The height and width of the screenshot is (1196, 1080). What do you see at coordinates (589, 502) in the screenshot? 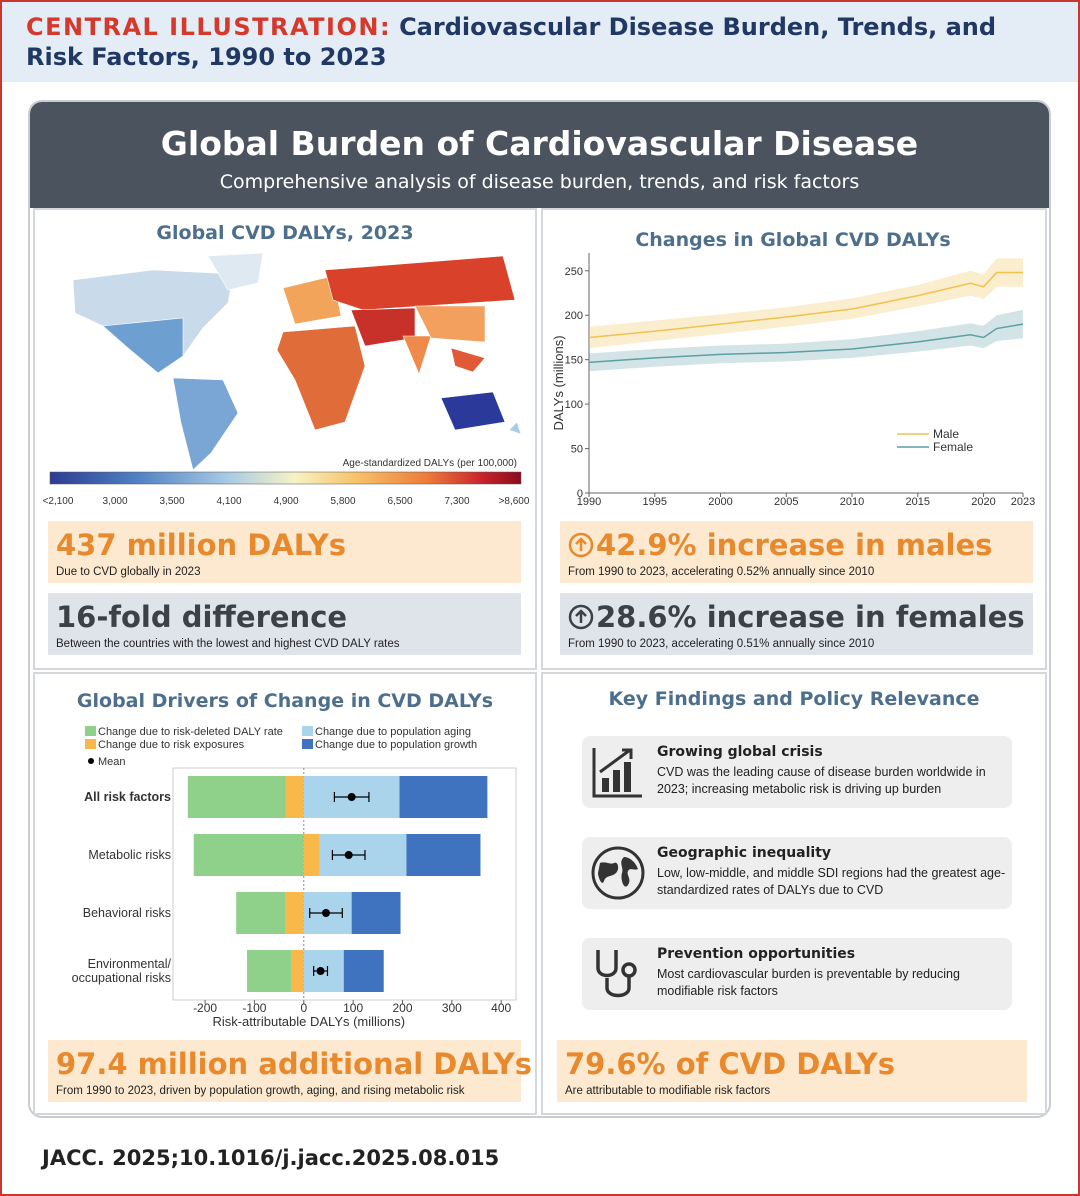
I see `x-tick-label: 1990` at bounding box center [589, 502].